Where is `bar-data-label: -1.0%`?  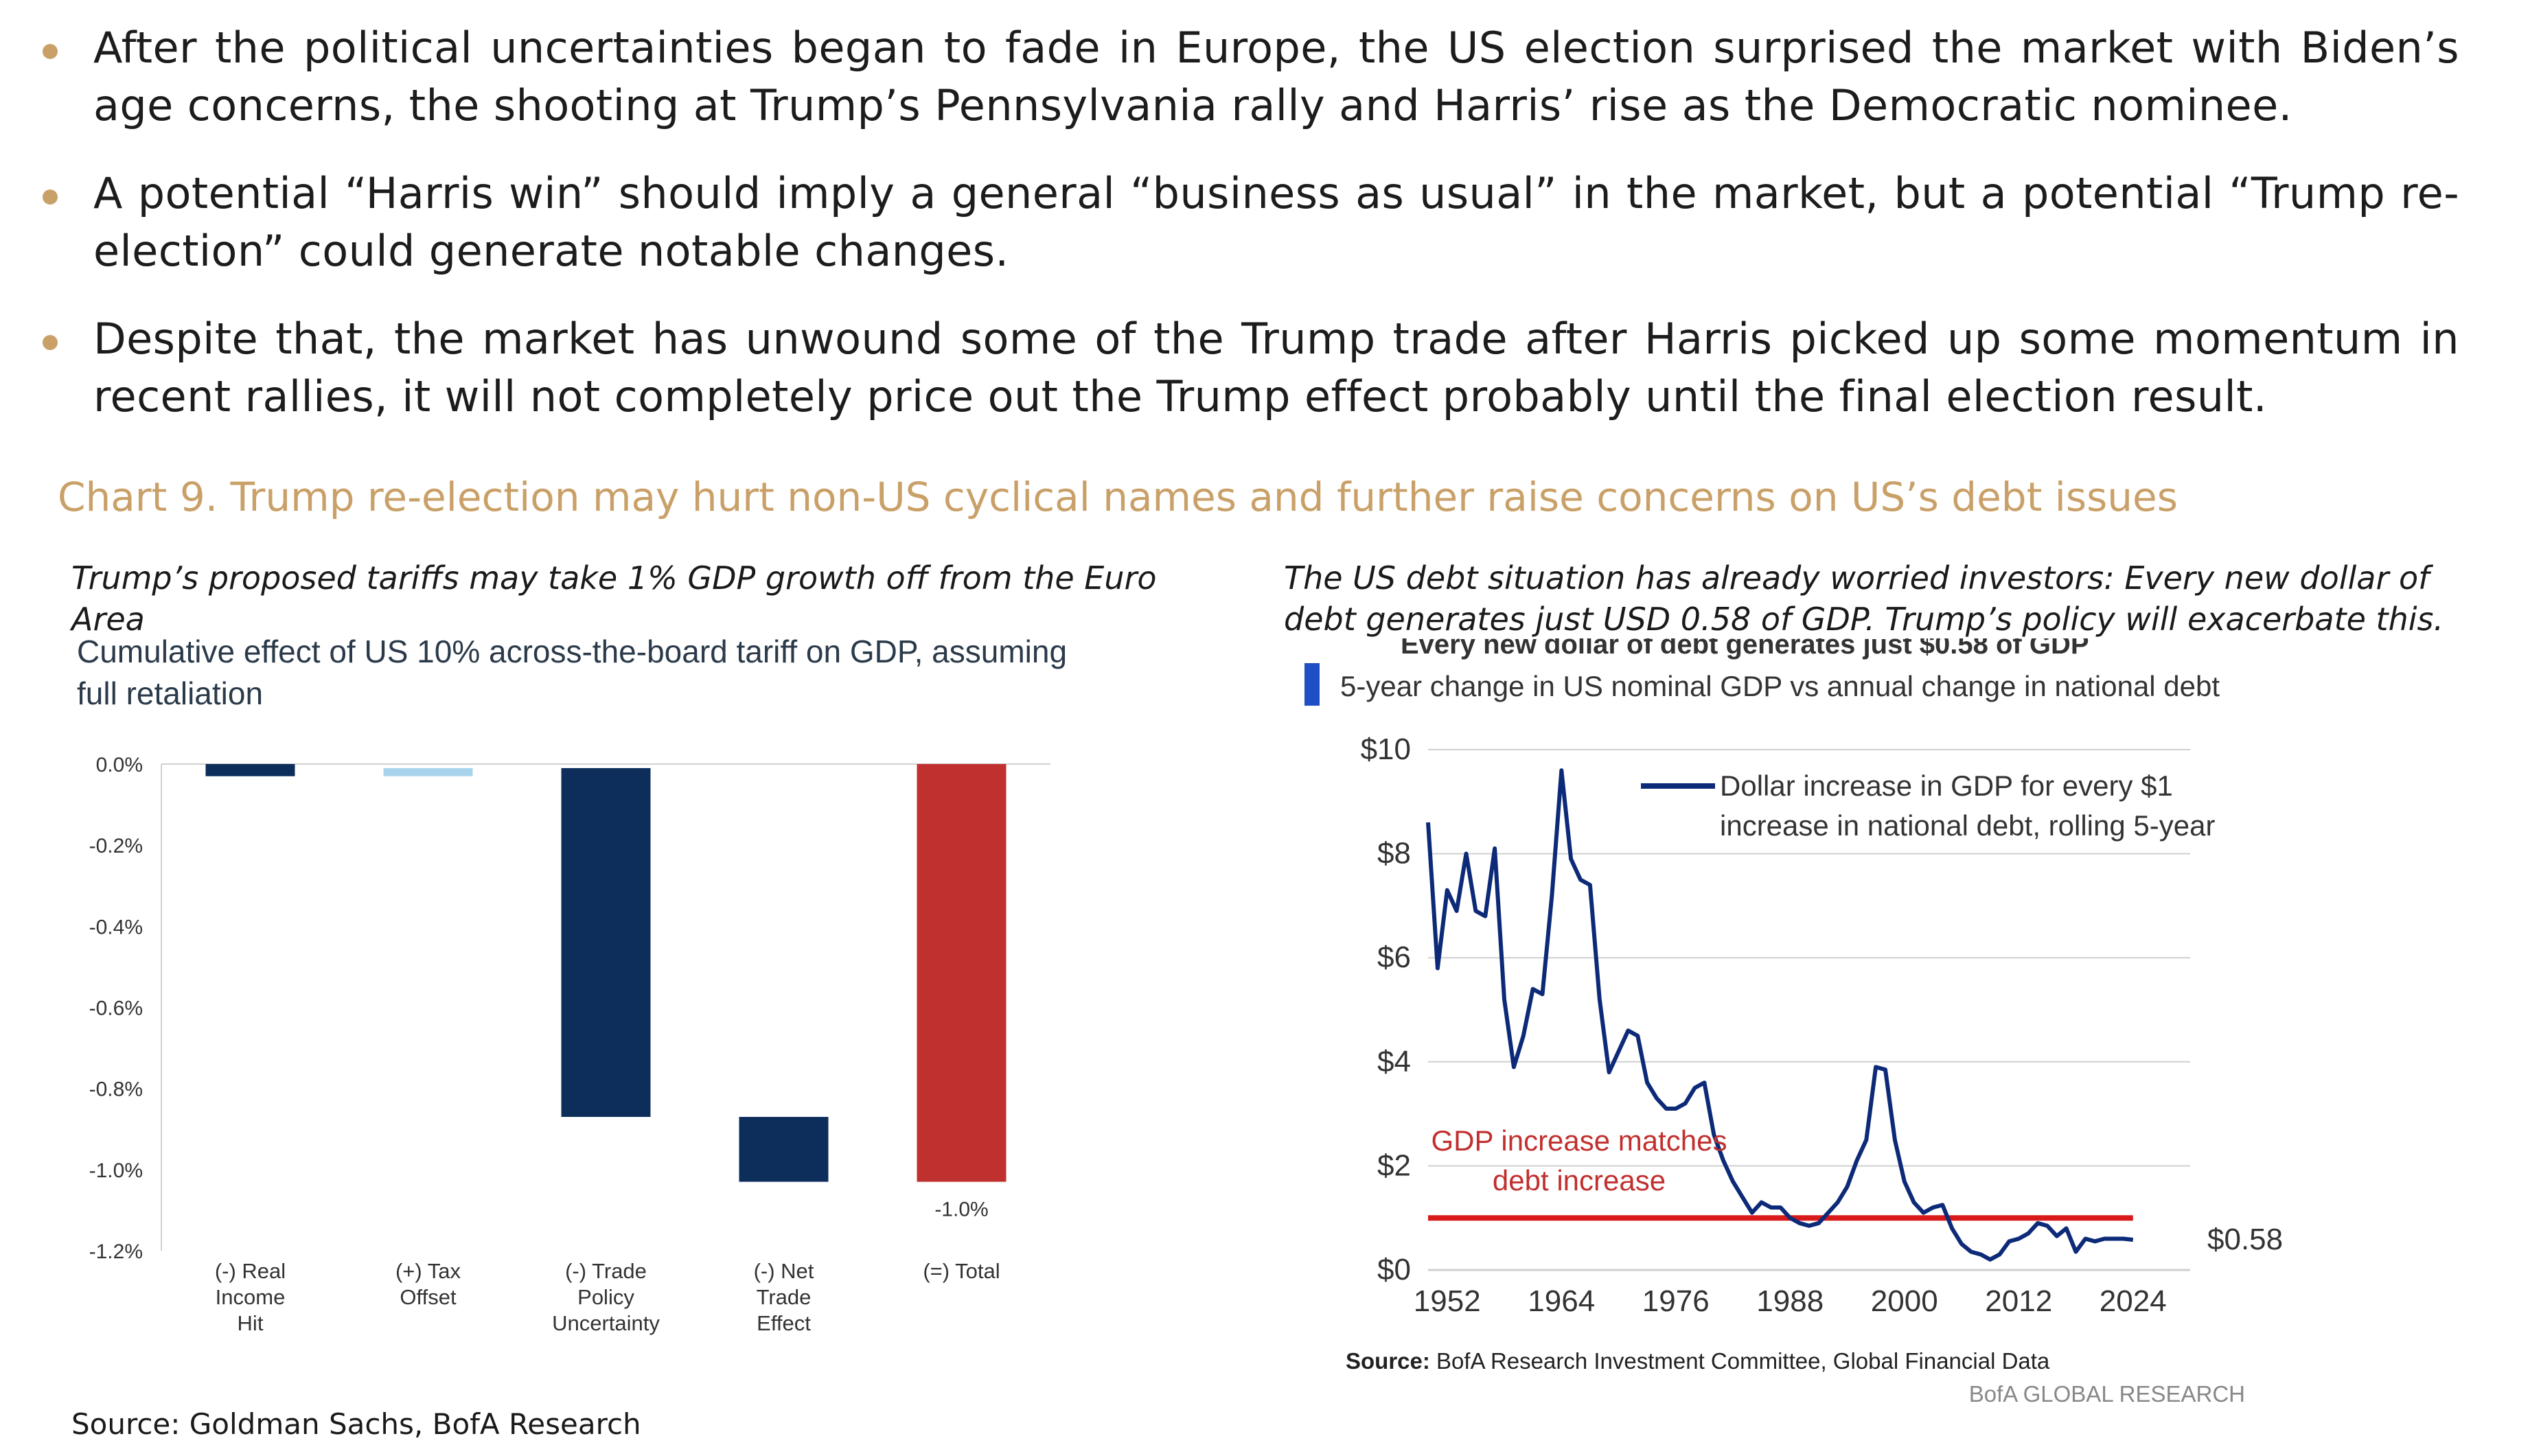 bar-data-label: -1.0% is located at coordinates (961, 1210).